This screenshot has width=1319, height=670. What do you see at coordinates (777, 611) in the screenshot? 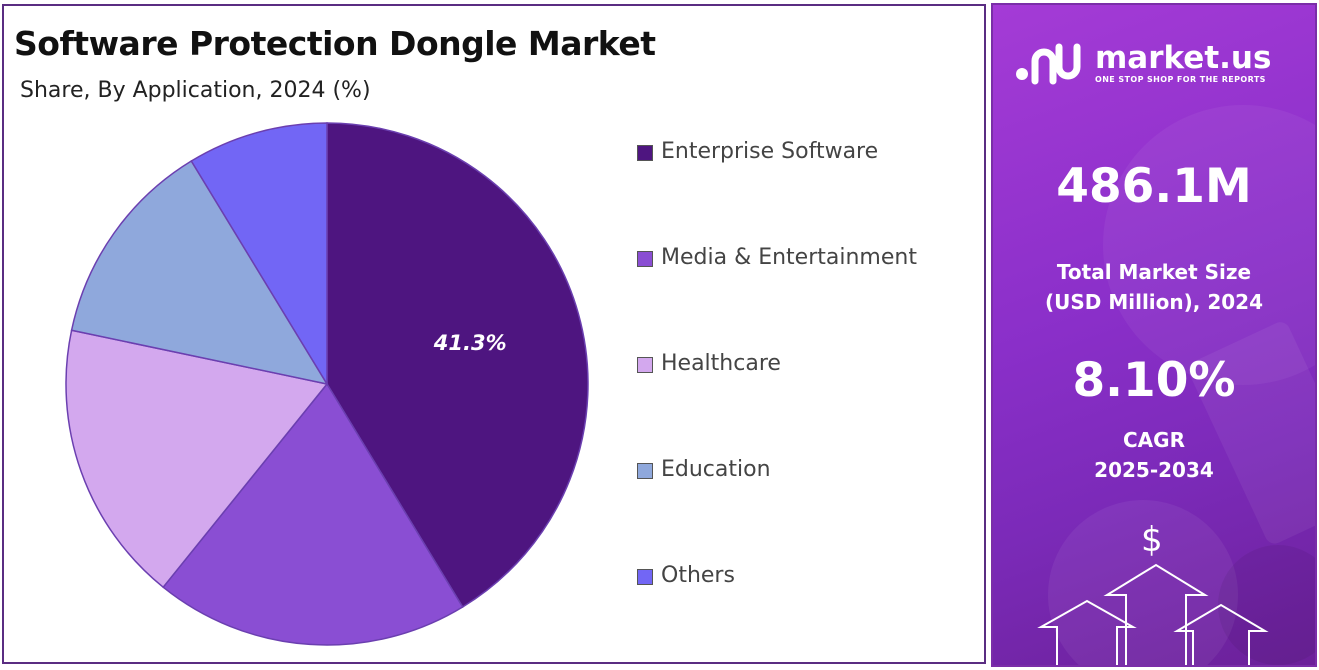
I see `legend-item-others: Others` at bounding box center [777, 611].